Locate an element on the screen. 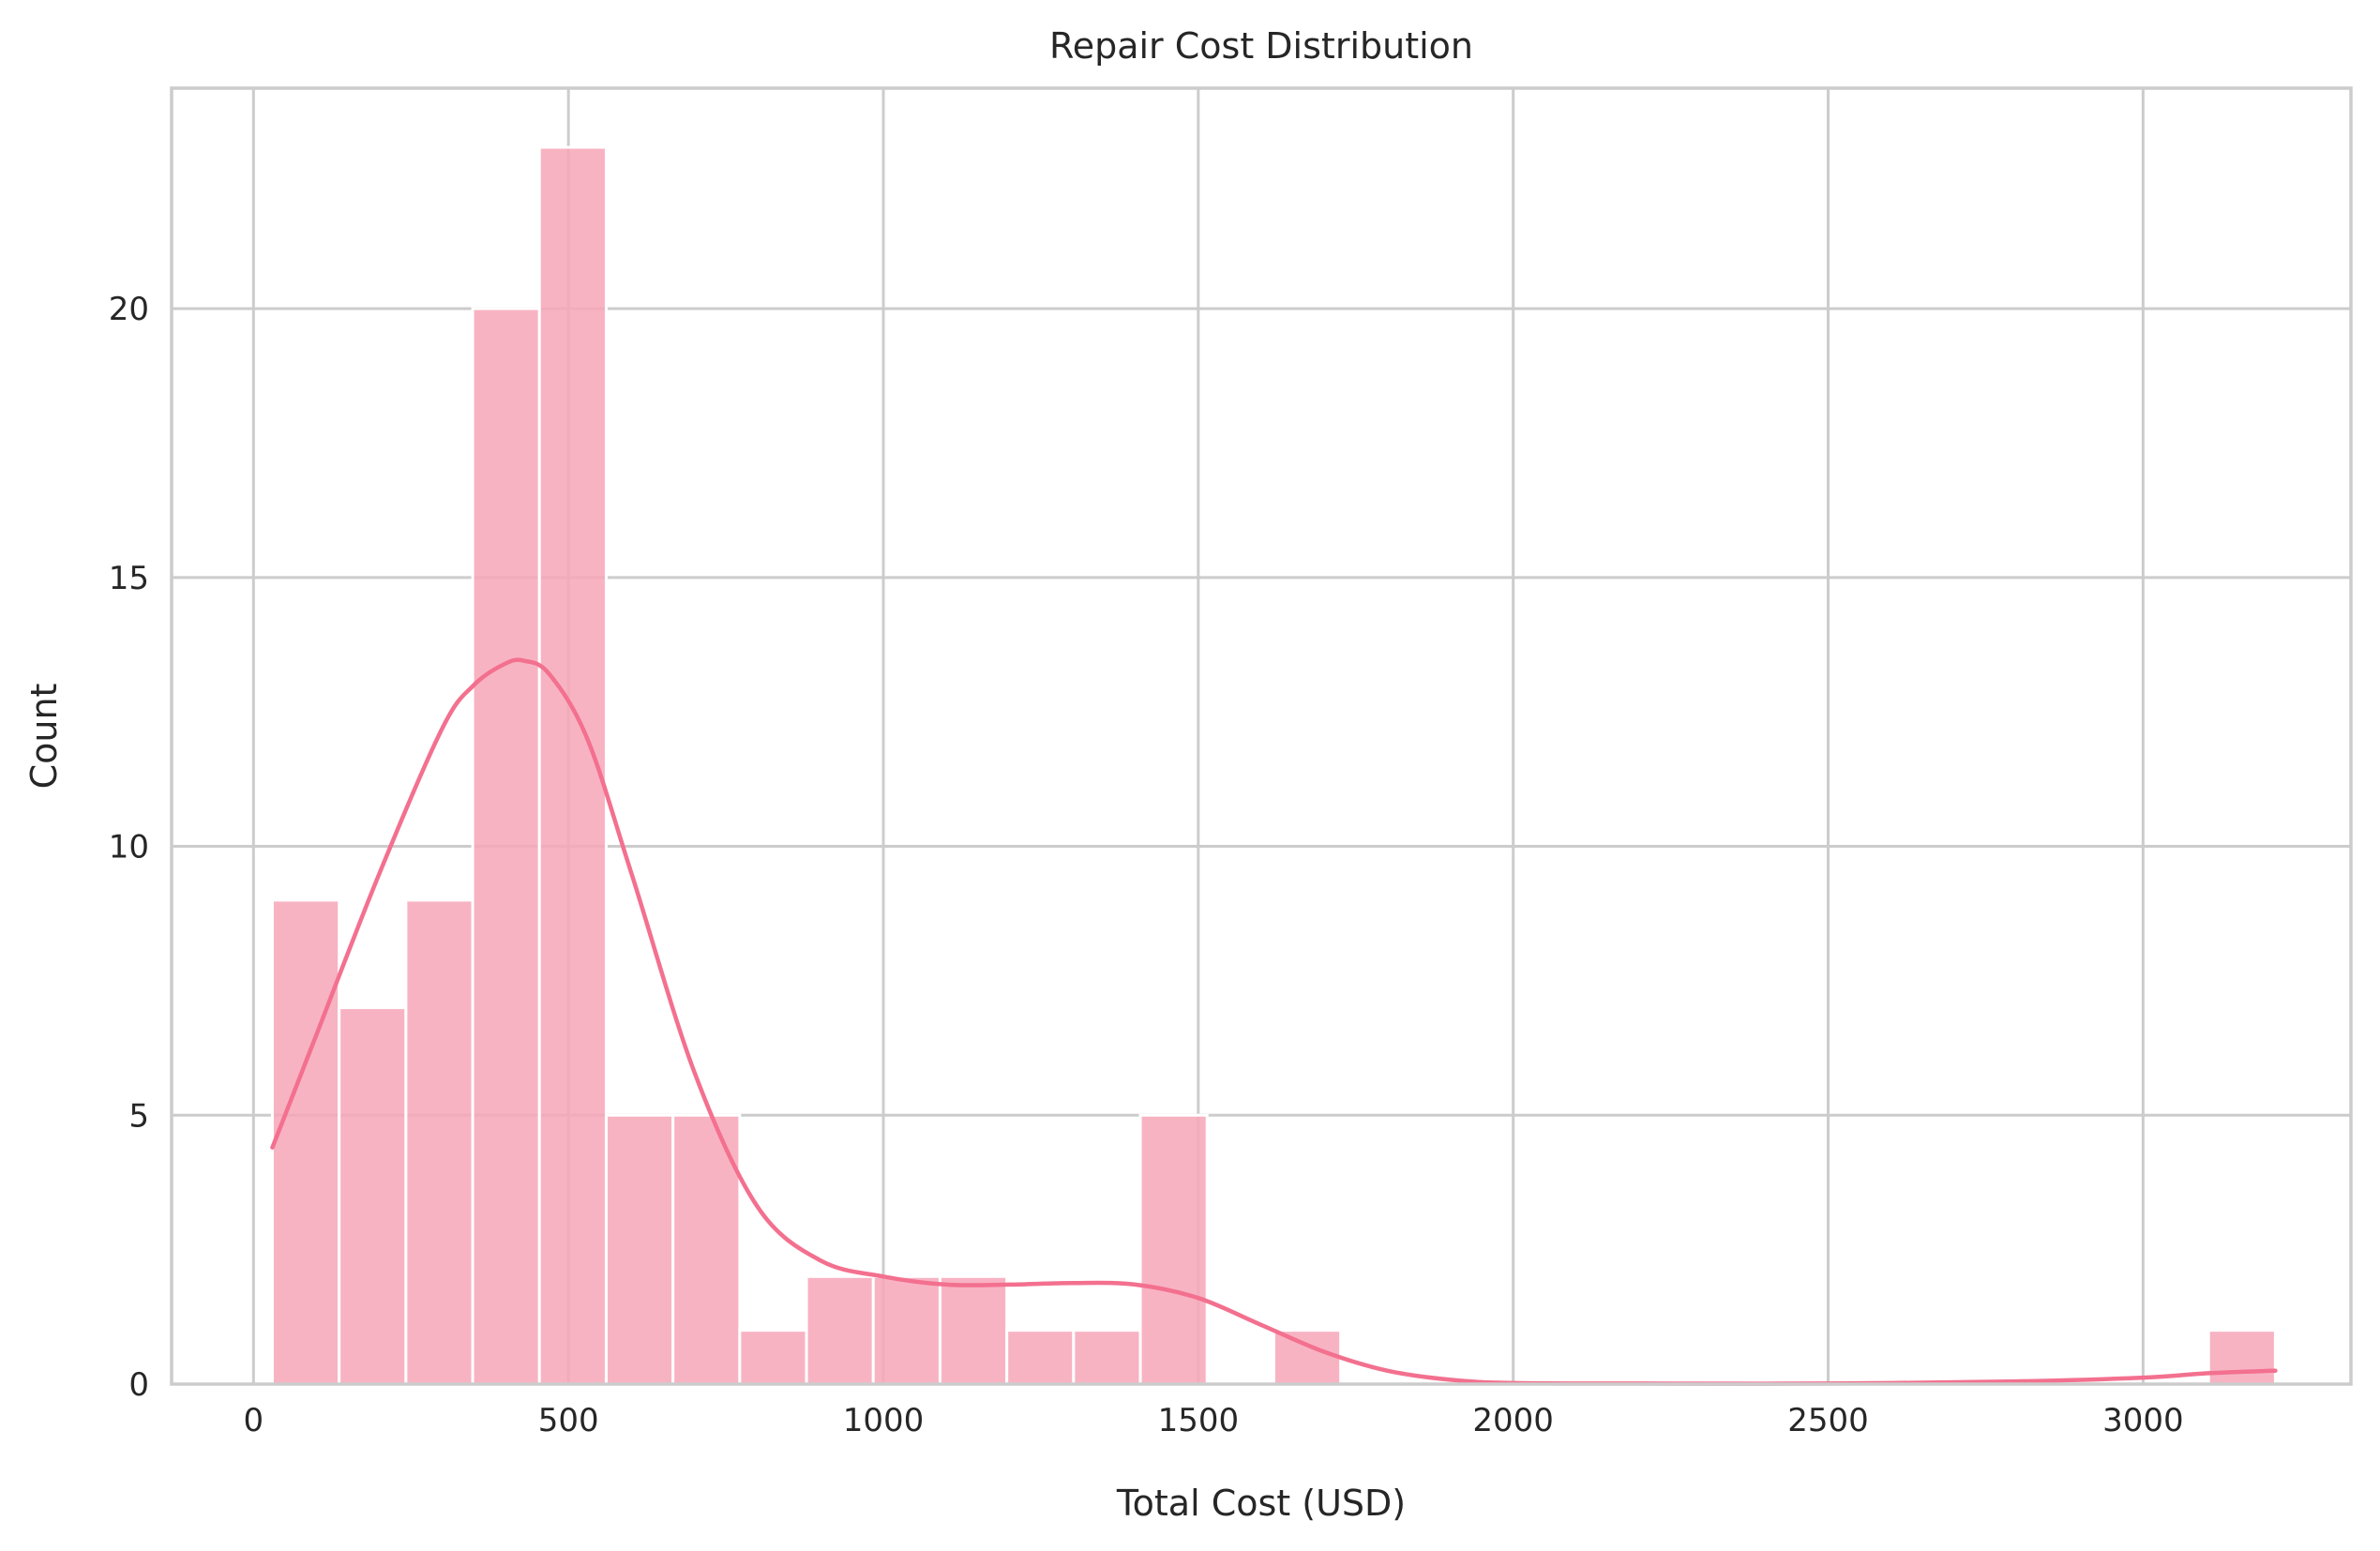 The width and height of the screenshot is (2380, 1551). y-axis-label: Count is located at coordinates (44, 737).